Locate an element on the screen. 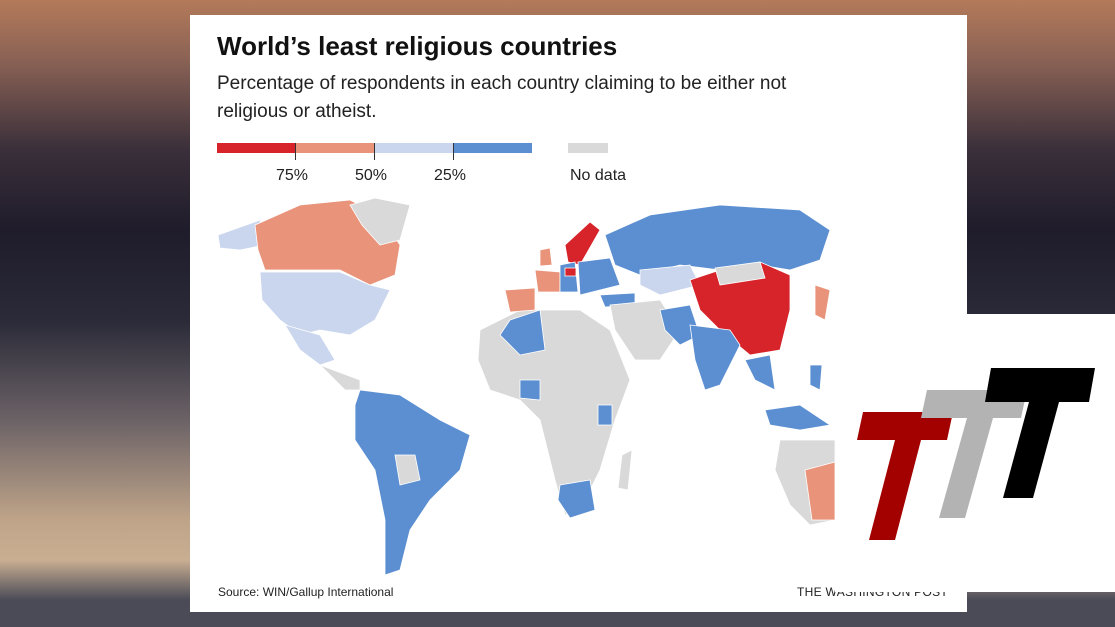  region-madagascar is located at coordinates (625, 470).